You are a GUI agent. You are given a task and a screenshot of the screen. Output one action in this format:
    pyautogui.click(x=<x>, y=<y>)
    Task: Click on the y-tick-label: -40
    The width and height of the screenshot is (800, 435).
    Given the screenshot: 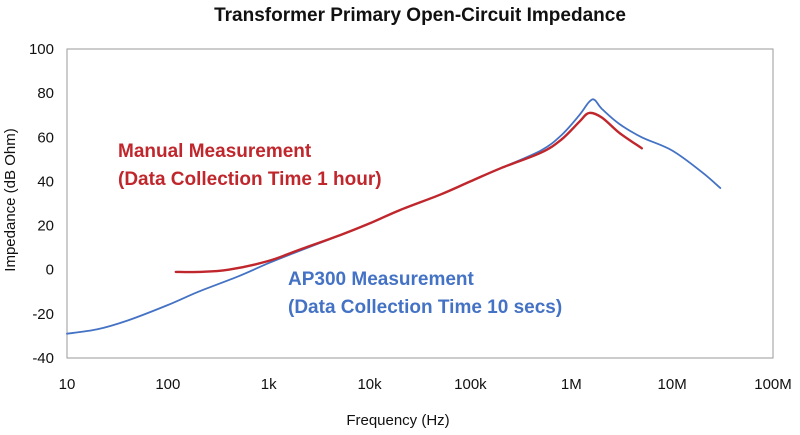 What is the action you would take?
    pyautogui.click(x=43, y=358)
    